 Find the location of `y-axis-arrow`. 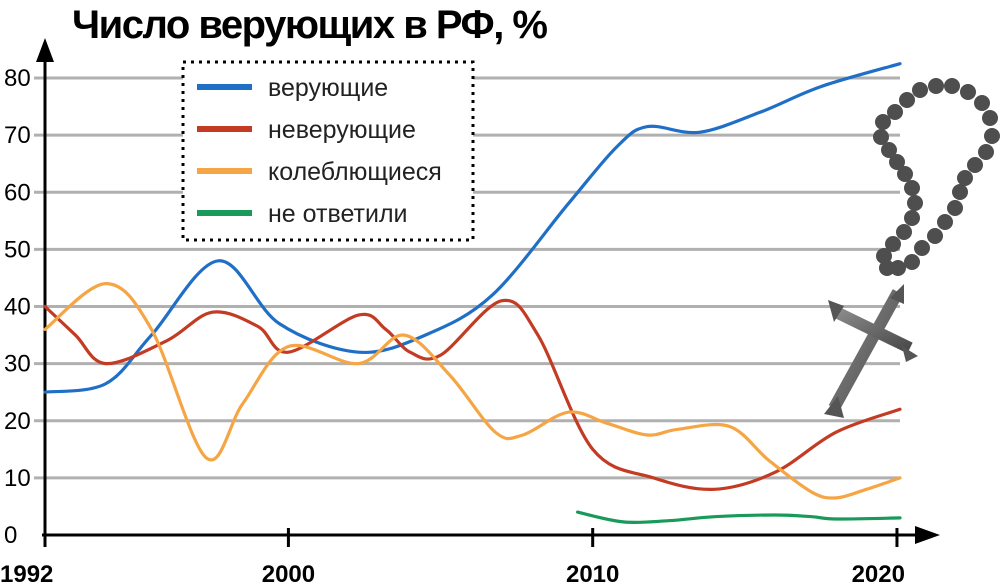

y-axis-arrow is located at coordinates (45, 50).